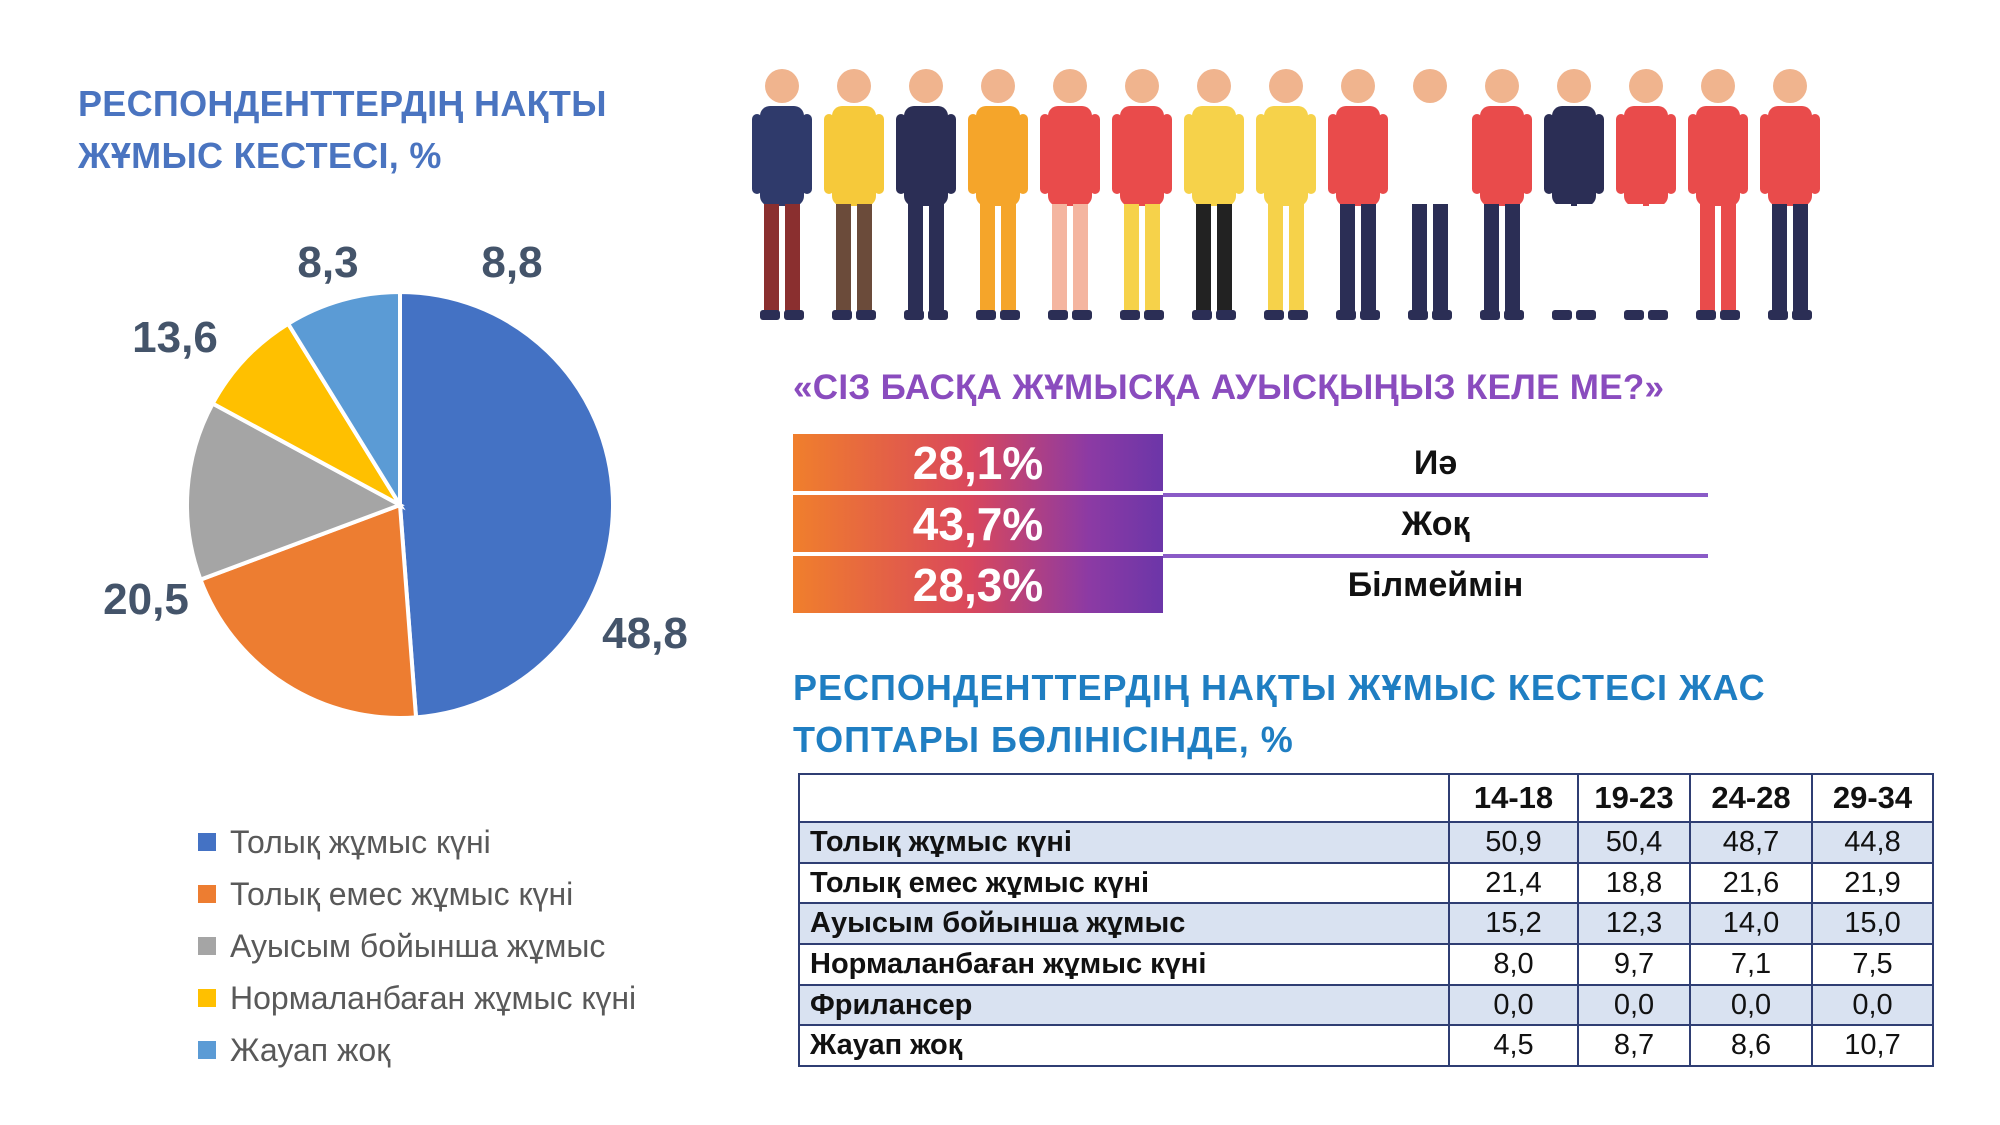 The width and height of the screenshot is (2000, 1125). What do you see at coordinates (1435, 556) in the screenshot?
I see `answer-divider` at bounding box center [1435, 556].